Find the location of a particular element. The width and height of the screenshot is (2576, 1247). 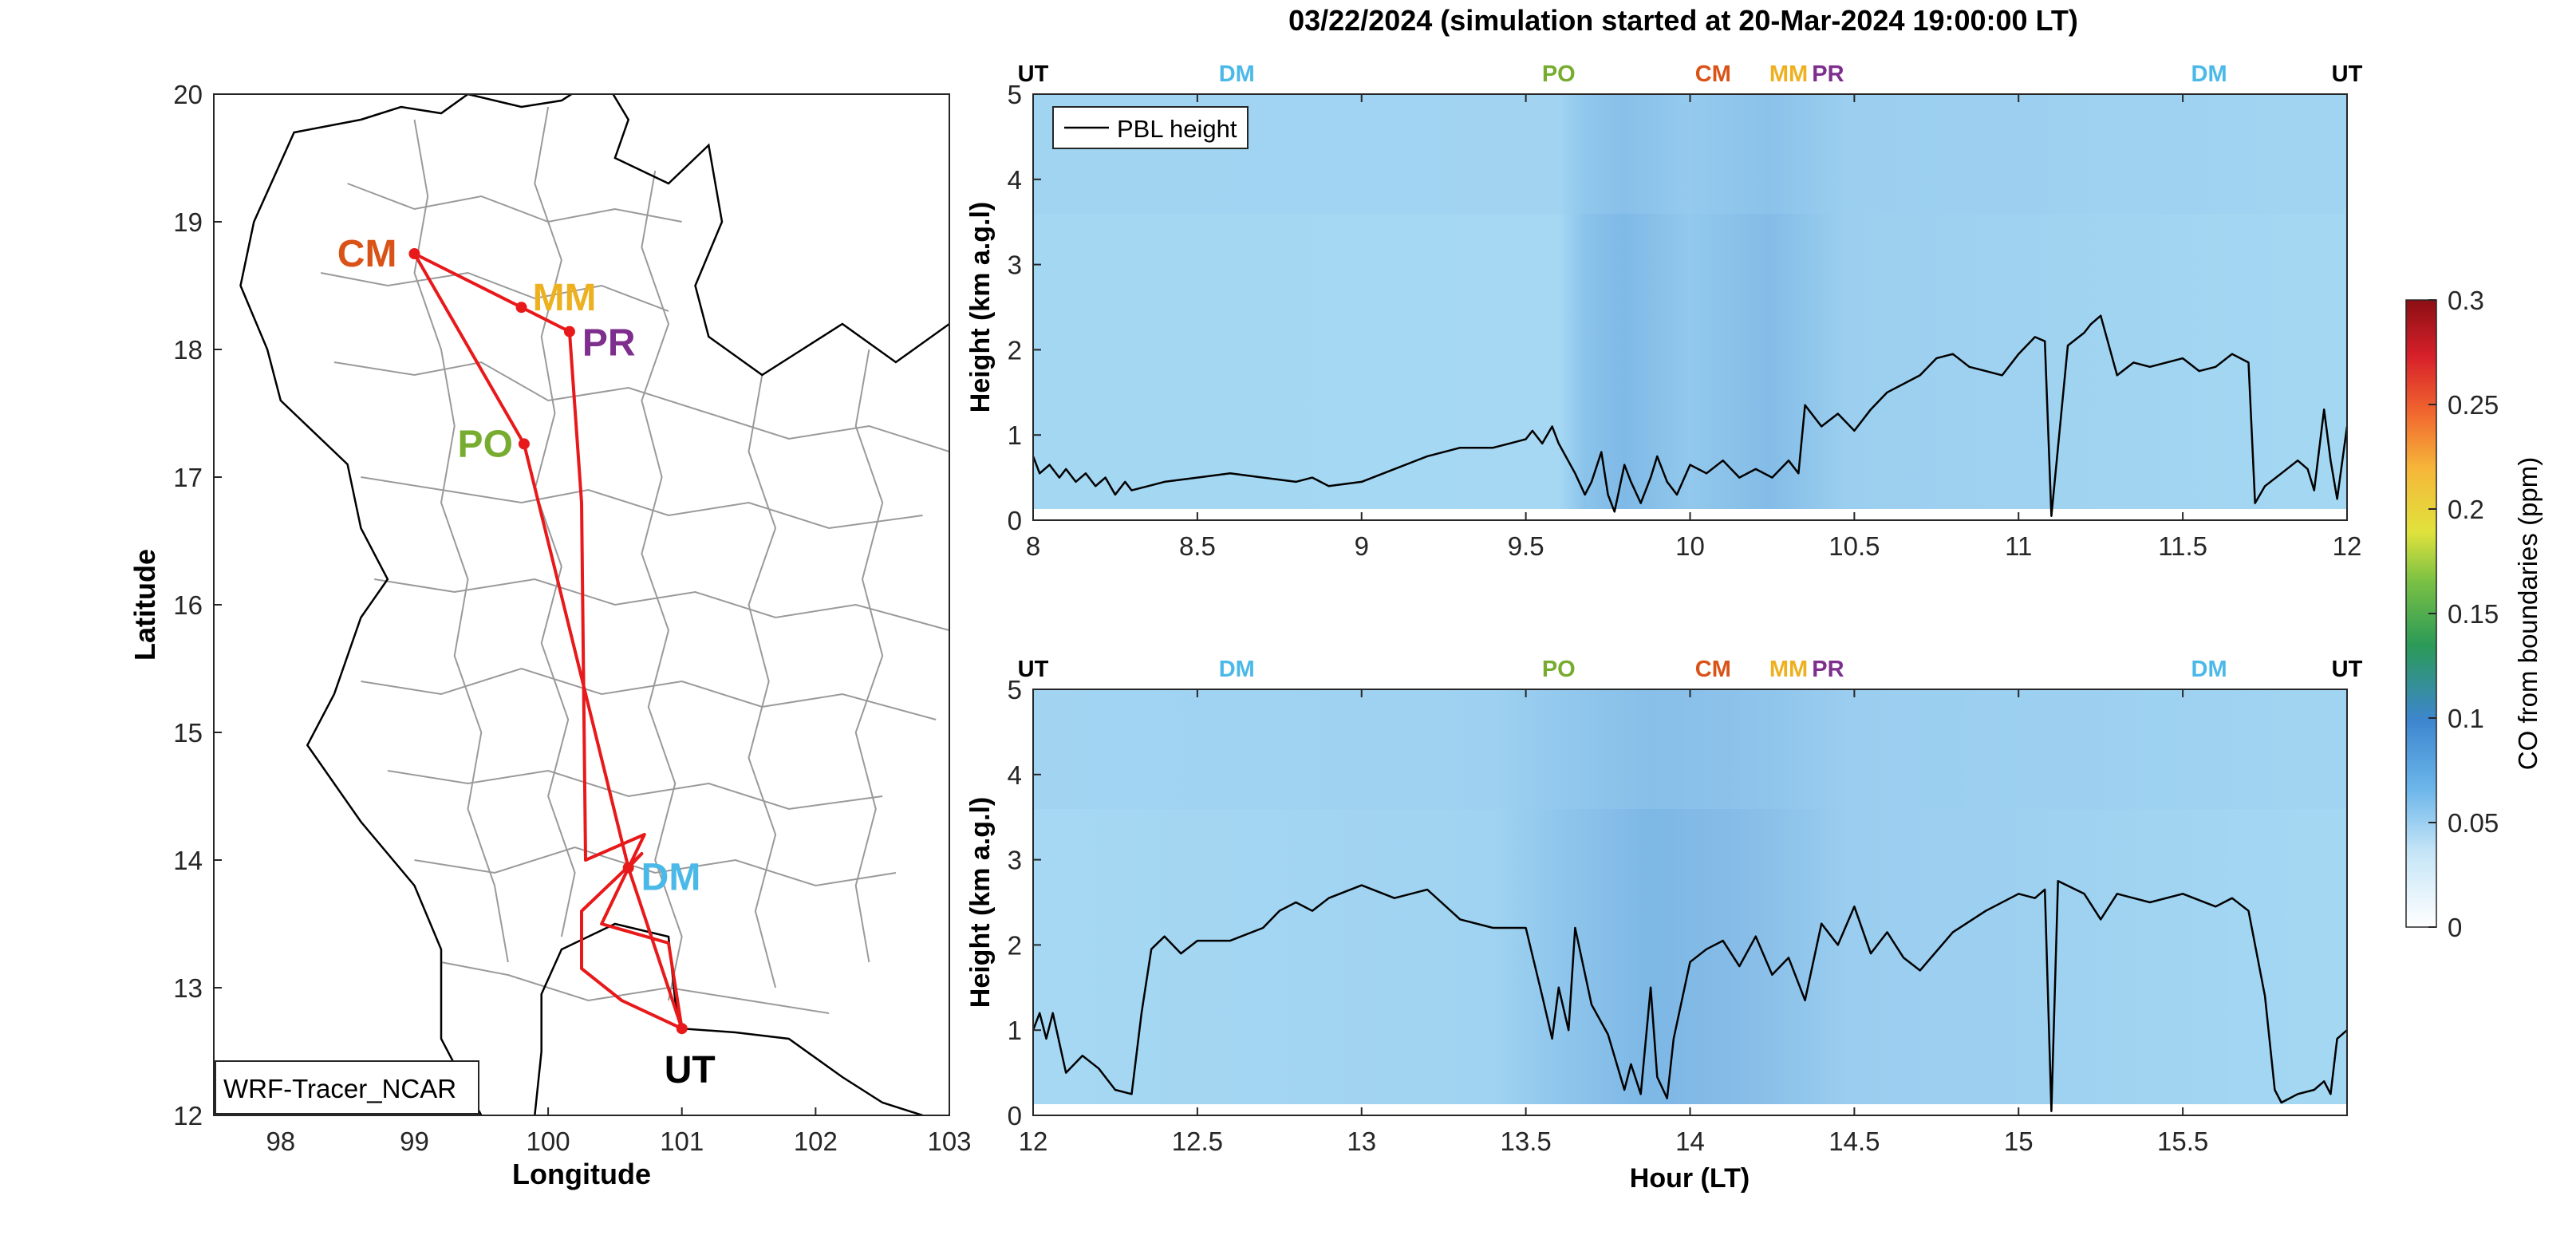

colorbar-tick-label: 0.1 is located at coordinates (2466, 719).